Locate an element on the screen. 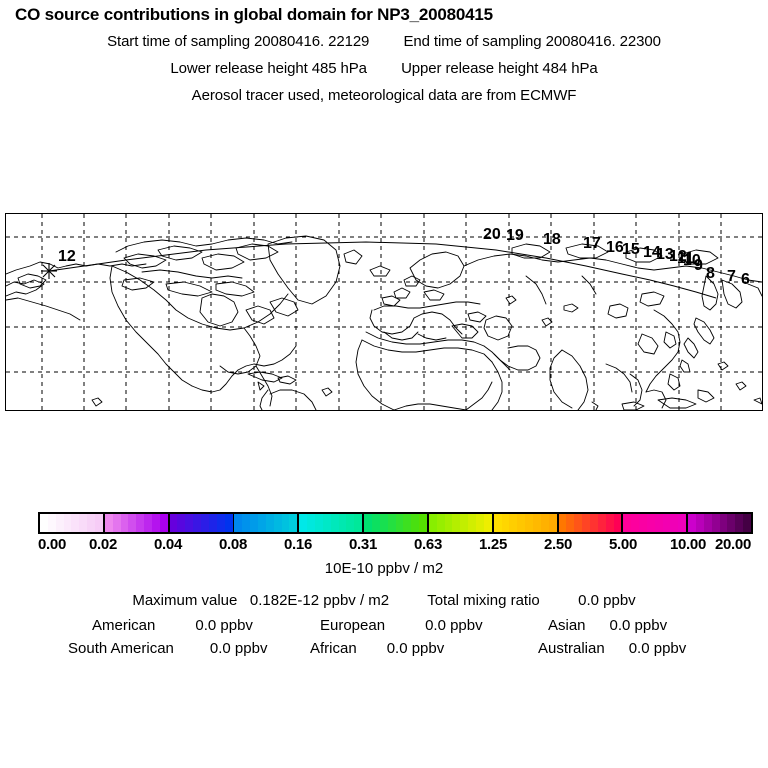 The image size is (768, 768). traj-hour-label-11: 11 is located at coordinates (685, 258).